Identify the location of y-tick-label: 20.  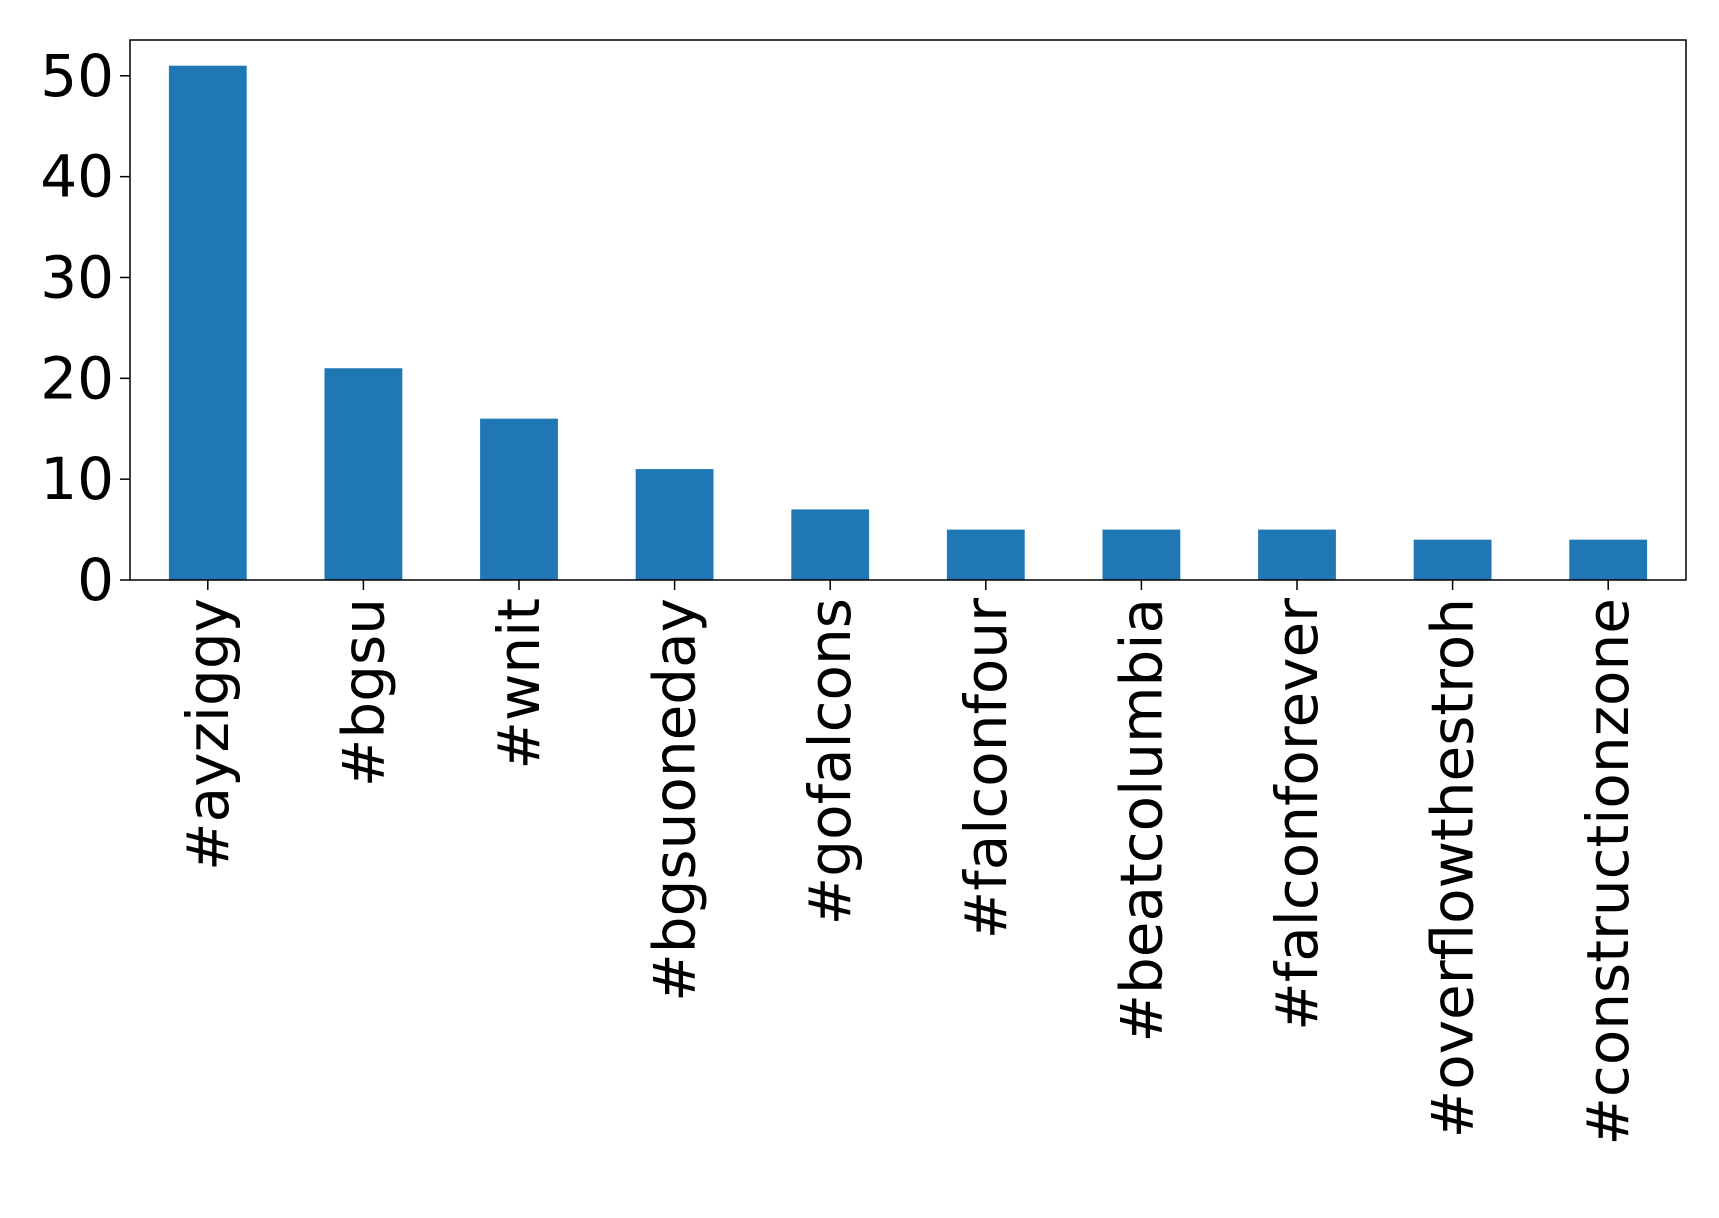
(77, 378).